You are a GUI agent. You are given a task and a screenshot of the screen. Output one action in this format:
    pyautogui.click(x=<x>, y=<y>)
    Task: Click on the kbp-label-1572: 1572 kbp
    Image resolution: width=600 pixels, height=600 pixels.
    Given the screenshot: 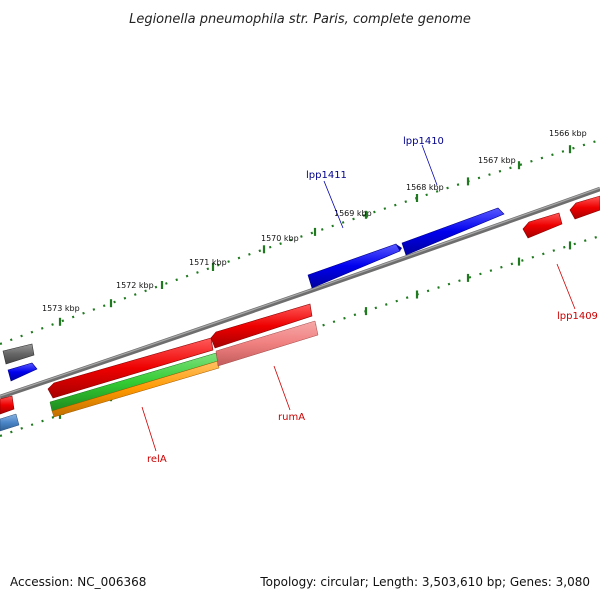 What is the action you would take?
    pyautogui.click(x=135, y=285)
    